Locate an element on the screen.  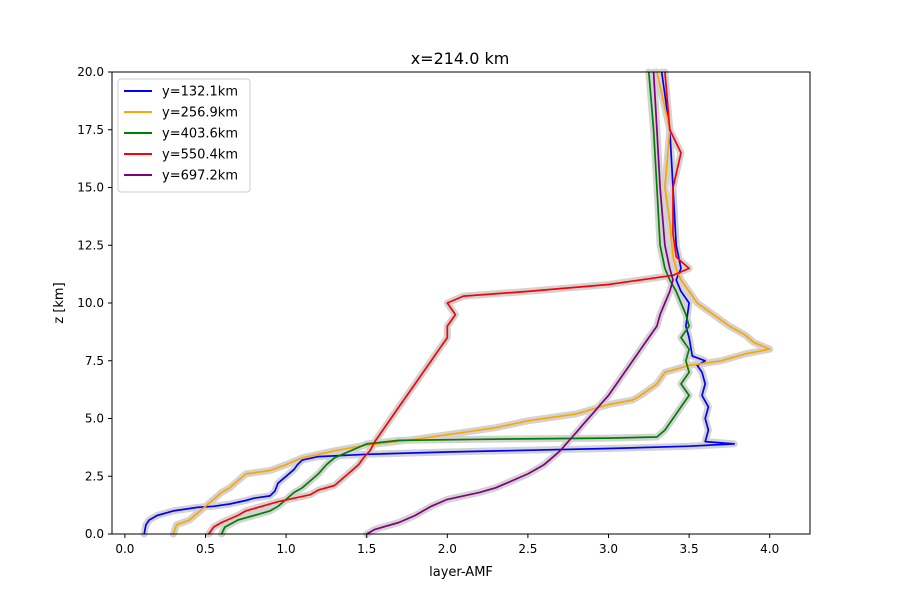
y-tick-label: 7.5 is located at coordinates (94, 361).